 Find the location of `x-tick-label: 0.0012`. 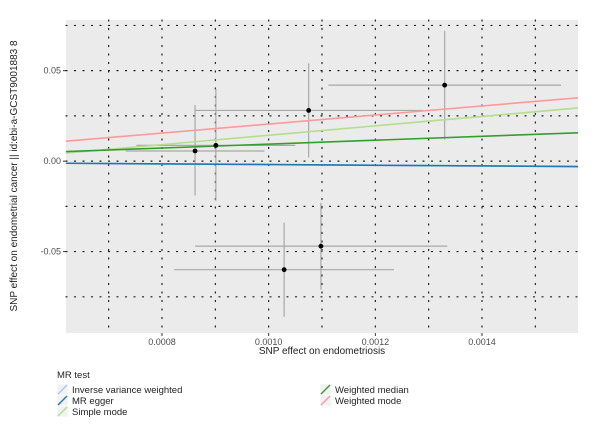

x-tick-label: 0.0012 is located at coordinates (376, 342).